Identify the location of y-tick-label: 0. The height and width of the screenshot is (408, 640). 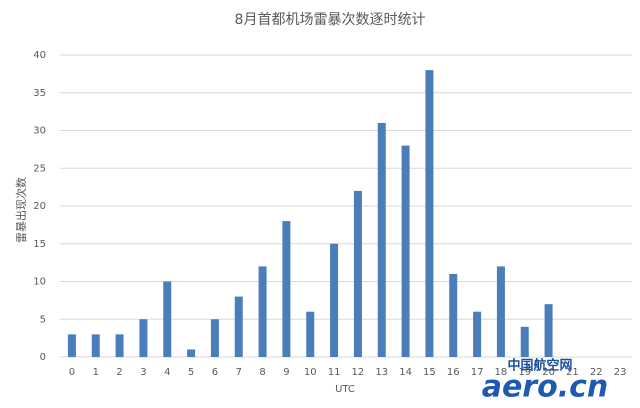
(43, 357).